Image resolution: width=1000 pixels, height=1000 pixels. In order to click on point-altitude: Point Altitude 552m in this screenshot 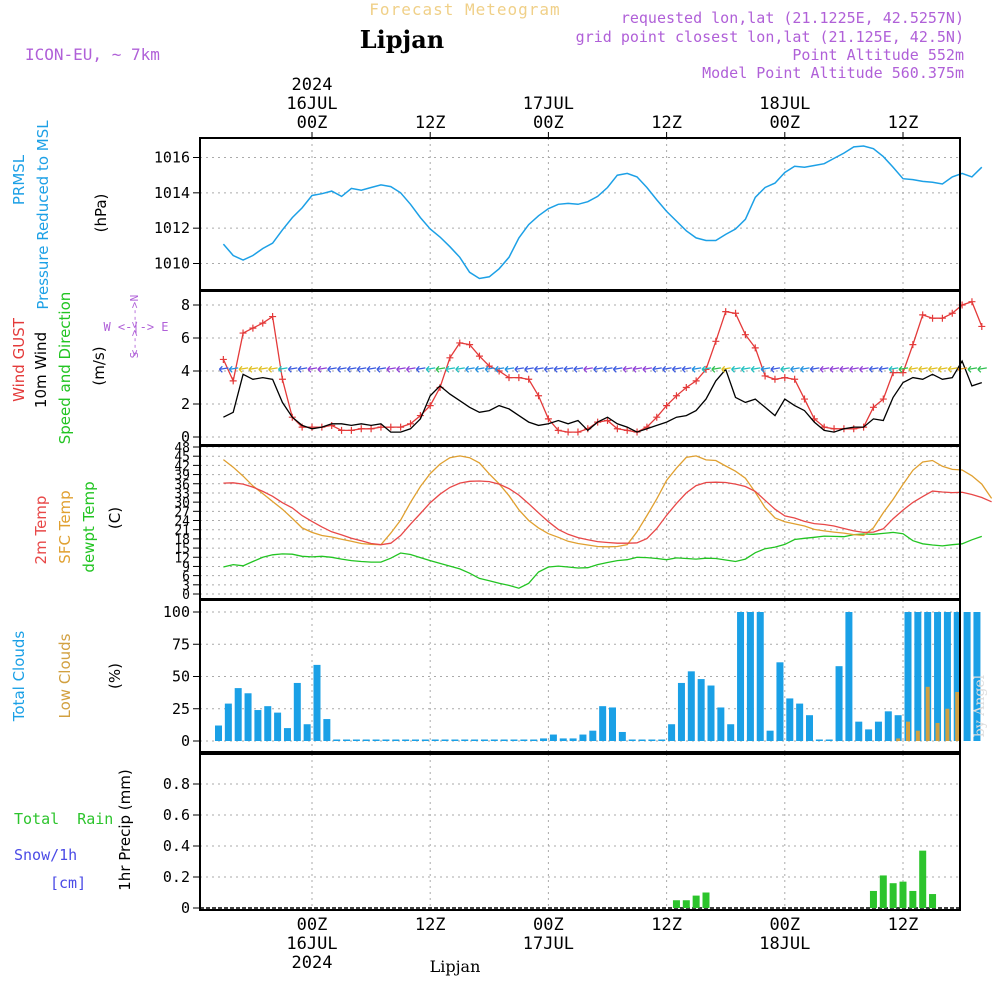, I will do `click(878, 55)`.